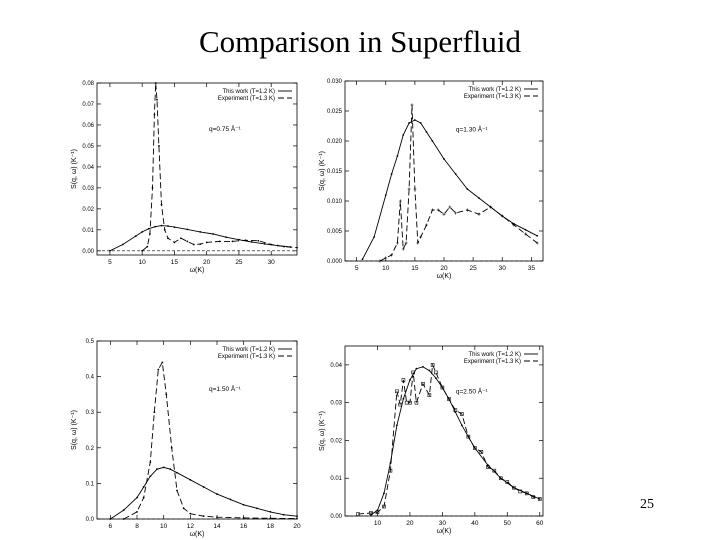 This screenshot has width=720, height=540. What do you see at coordinates (90, 484) in the screenshot?
I see `y-tick-label: 0.1` at bounding box center [90, 484].